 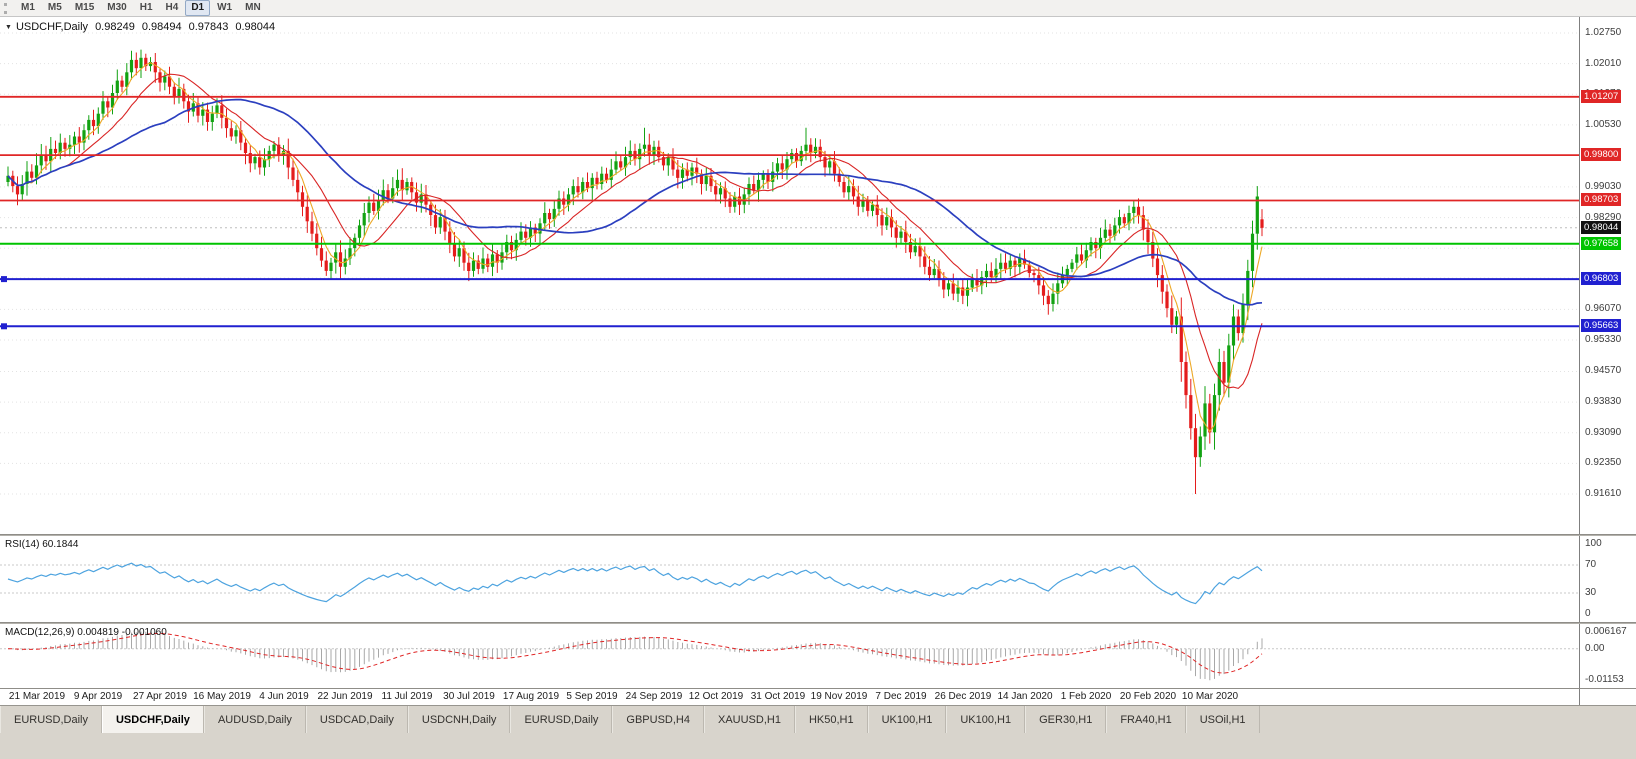 What do you see at coordinates (592, 696) in the screenshot?
I see `date-label: 5 Sep 2019` at bounding box center [592, 696].